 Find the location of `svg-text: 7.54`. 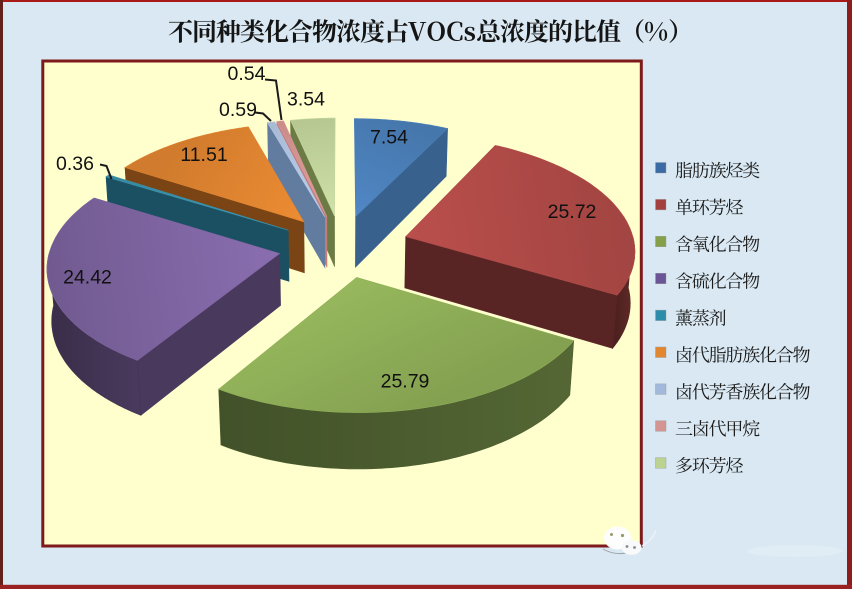

svg-text: 7.54 is located at coordinates (389, 138).